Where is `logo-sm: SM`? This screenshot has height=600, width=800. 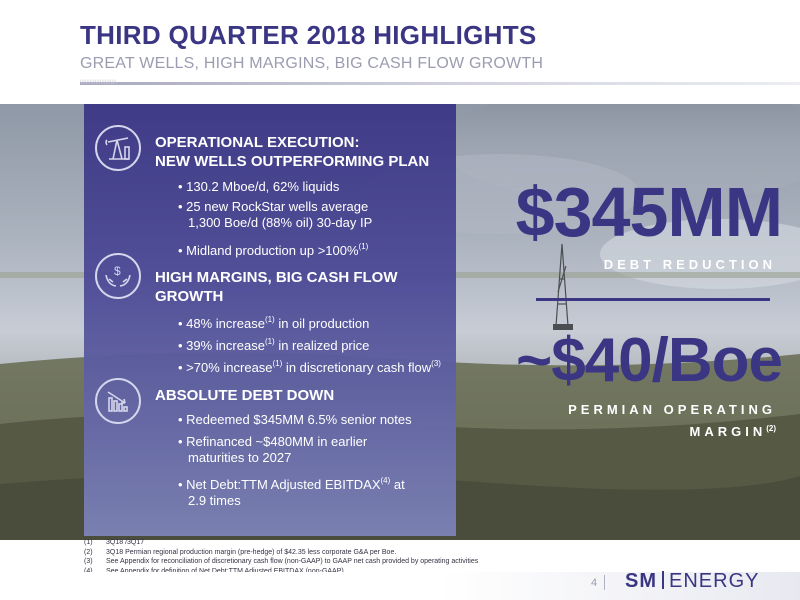
logo-sm: SM is located at coordinates (641, 581).